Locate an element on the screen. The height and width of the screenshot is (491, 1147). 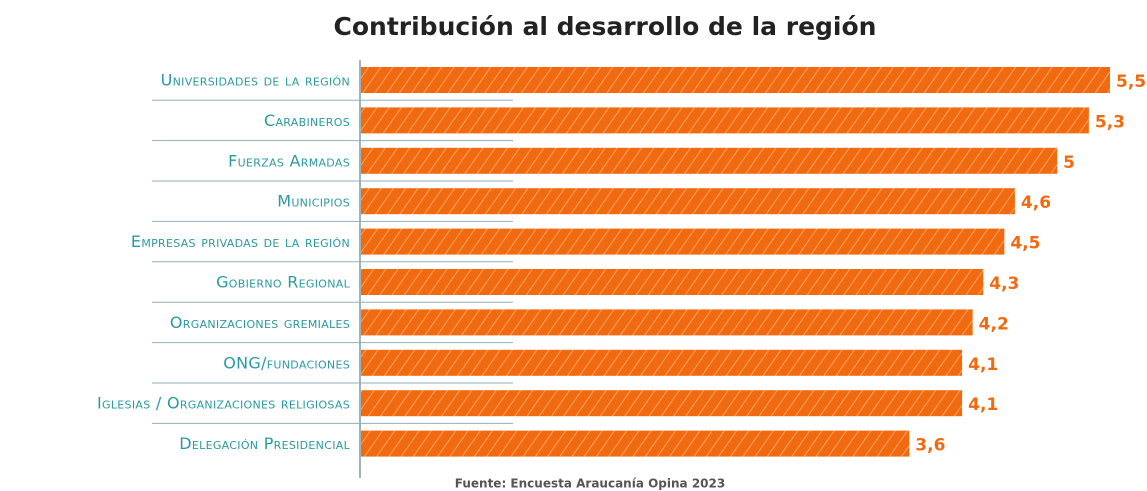
category-label: ONG/fundaciones is located at coordinates (286, 362).